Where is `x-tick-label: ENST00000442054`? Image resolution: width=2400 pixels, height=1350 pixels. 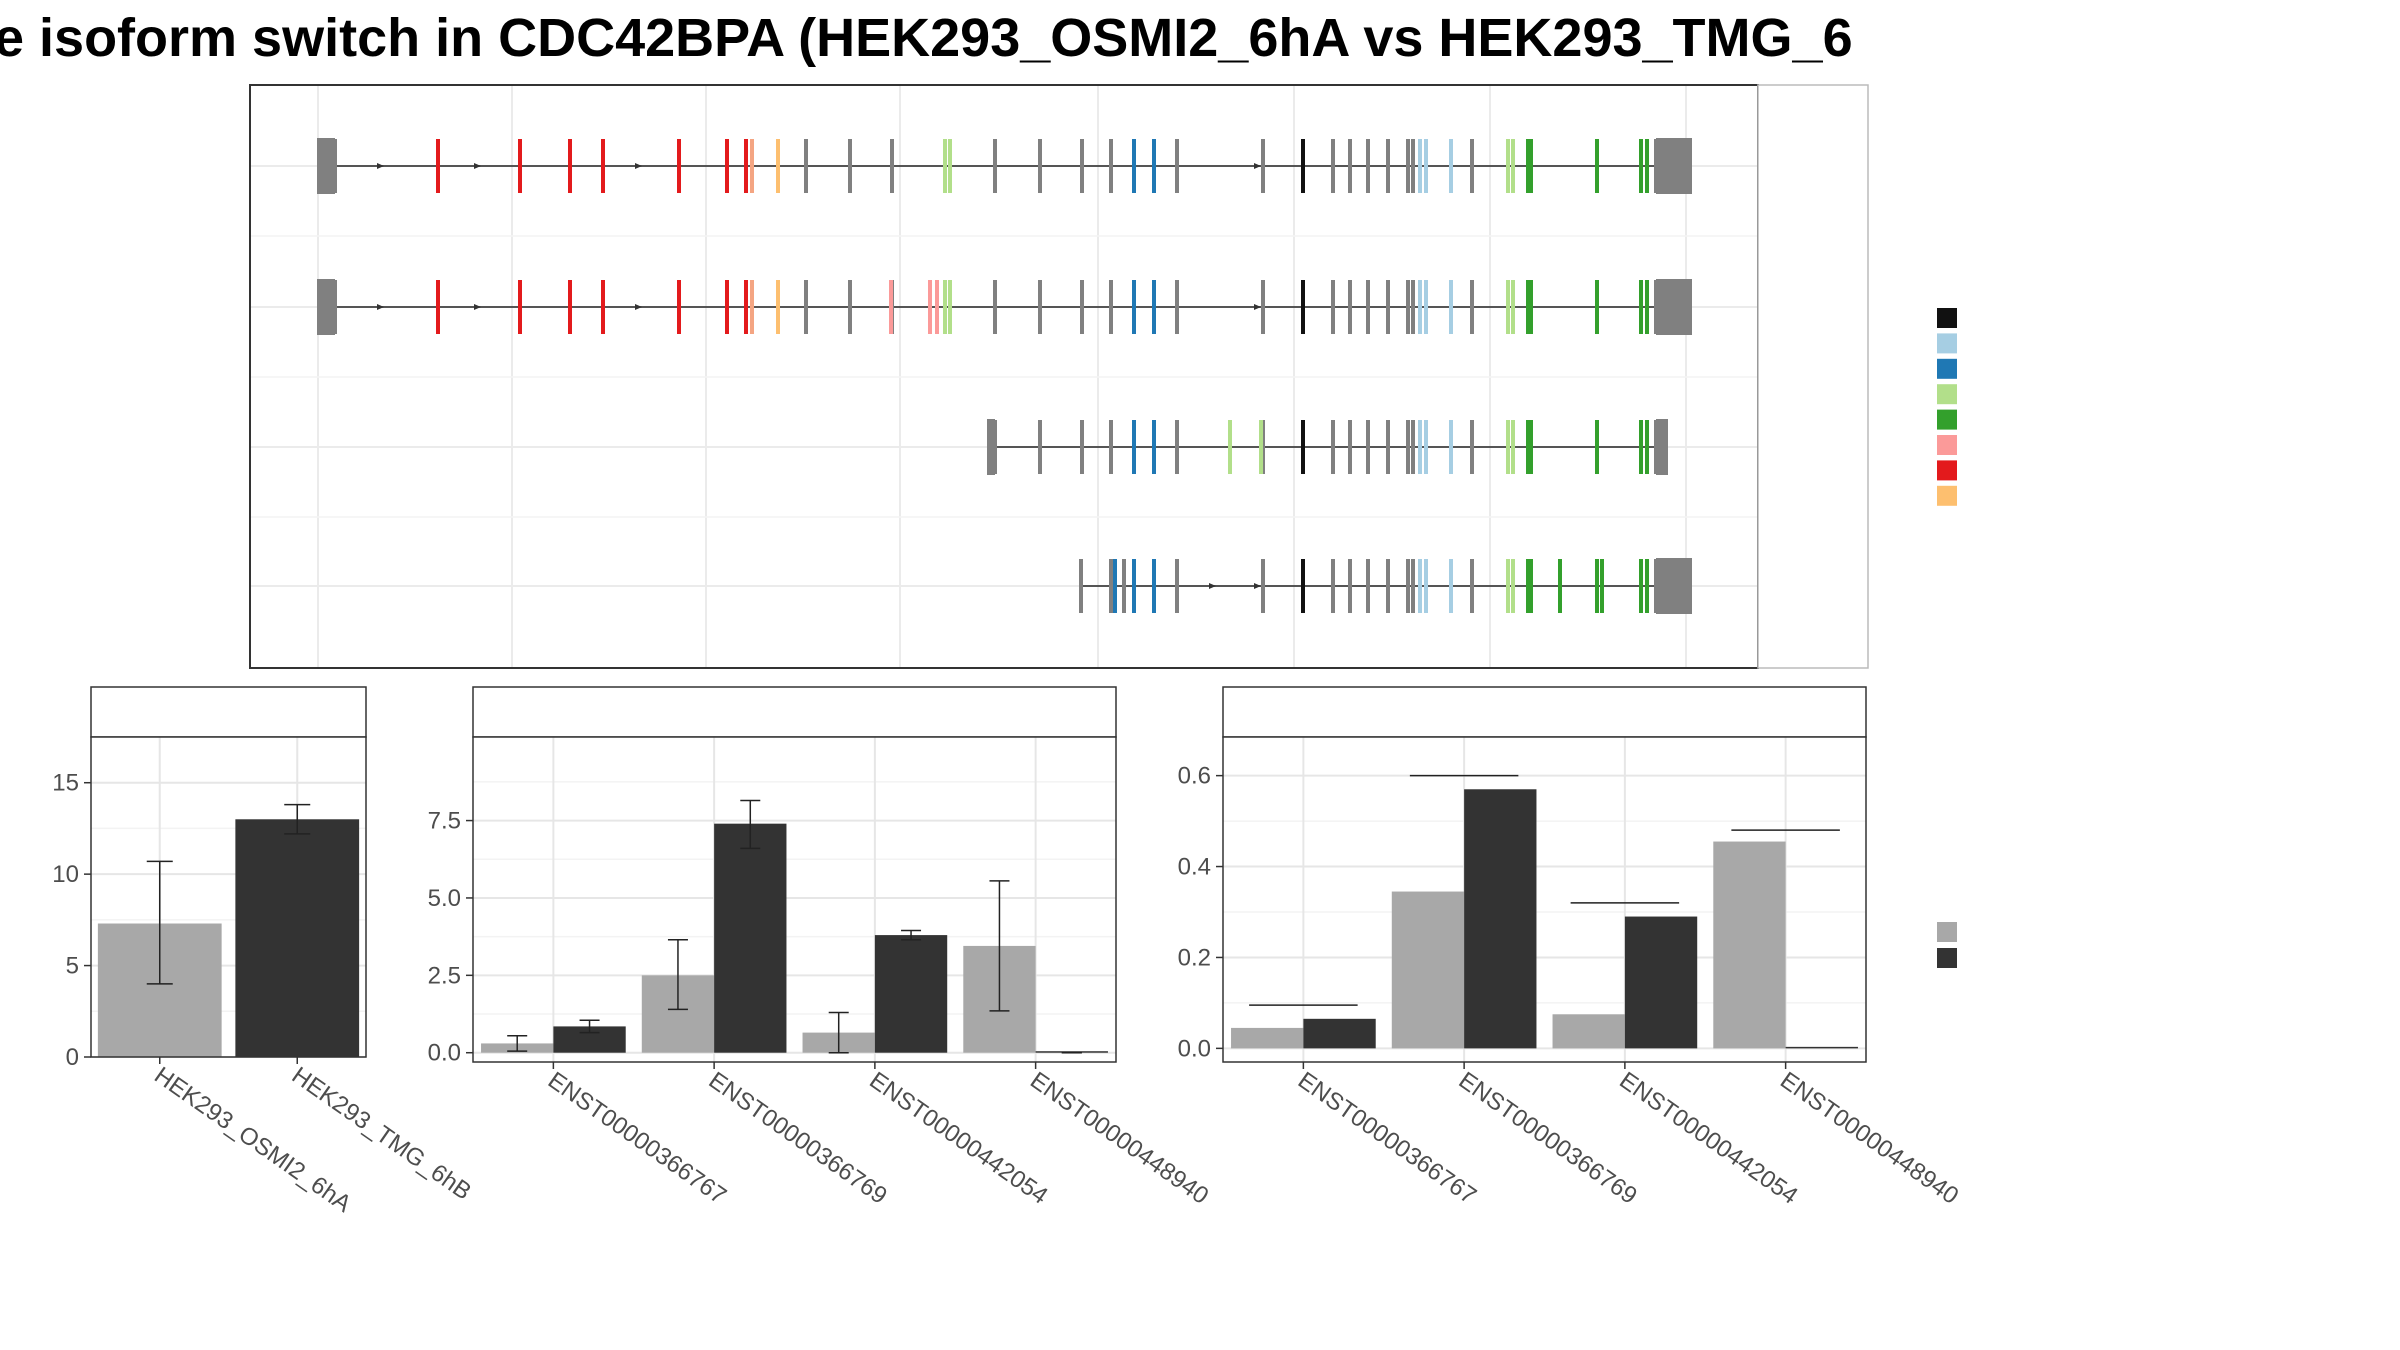
x-tick-label: ENST00000442054 is located at coordinates (1708, 1138).